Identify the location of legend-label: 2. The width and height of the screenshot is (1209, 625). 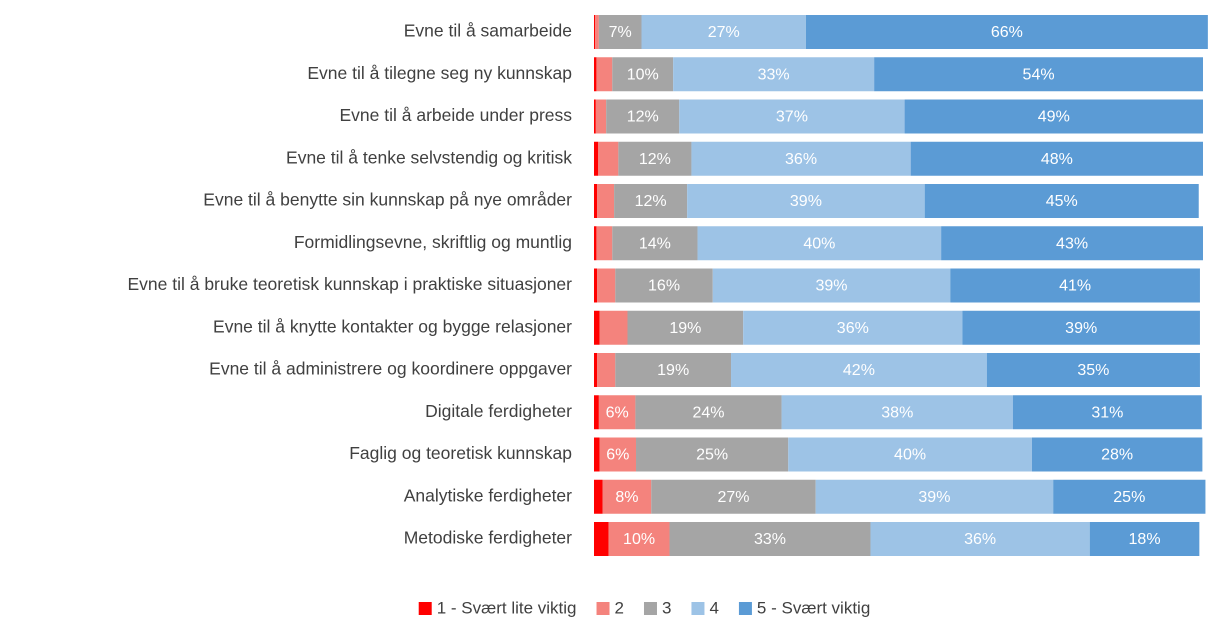
(619, 607).